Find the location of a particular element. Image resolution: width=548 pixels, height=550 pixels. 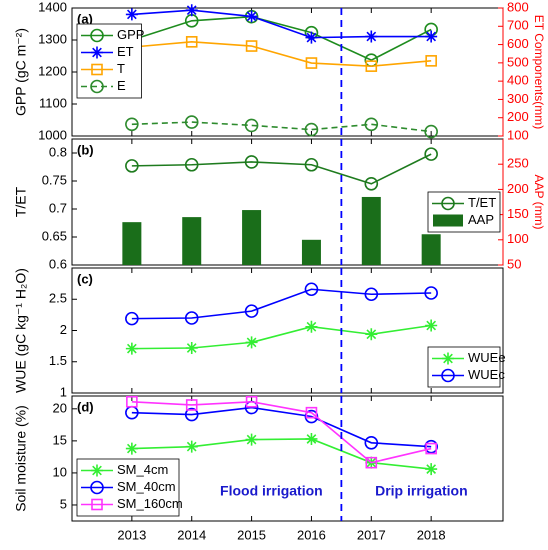

legend-label: WUEe is located at coordinates (487, 357).